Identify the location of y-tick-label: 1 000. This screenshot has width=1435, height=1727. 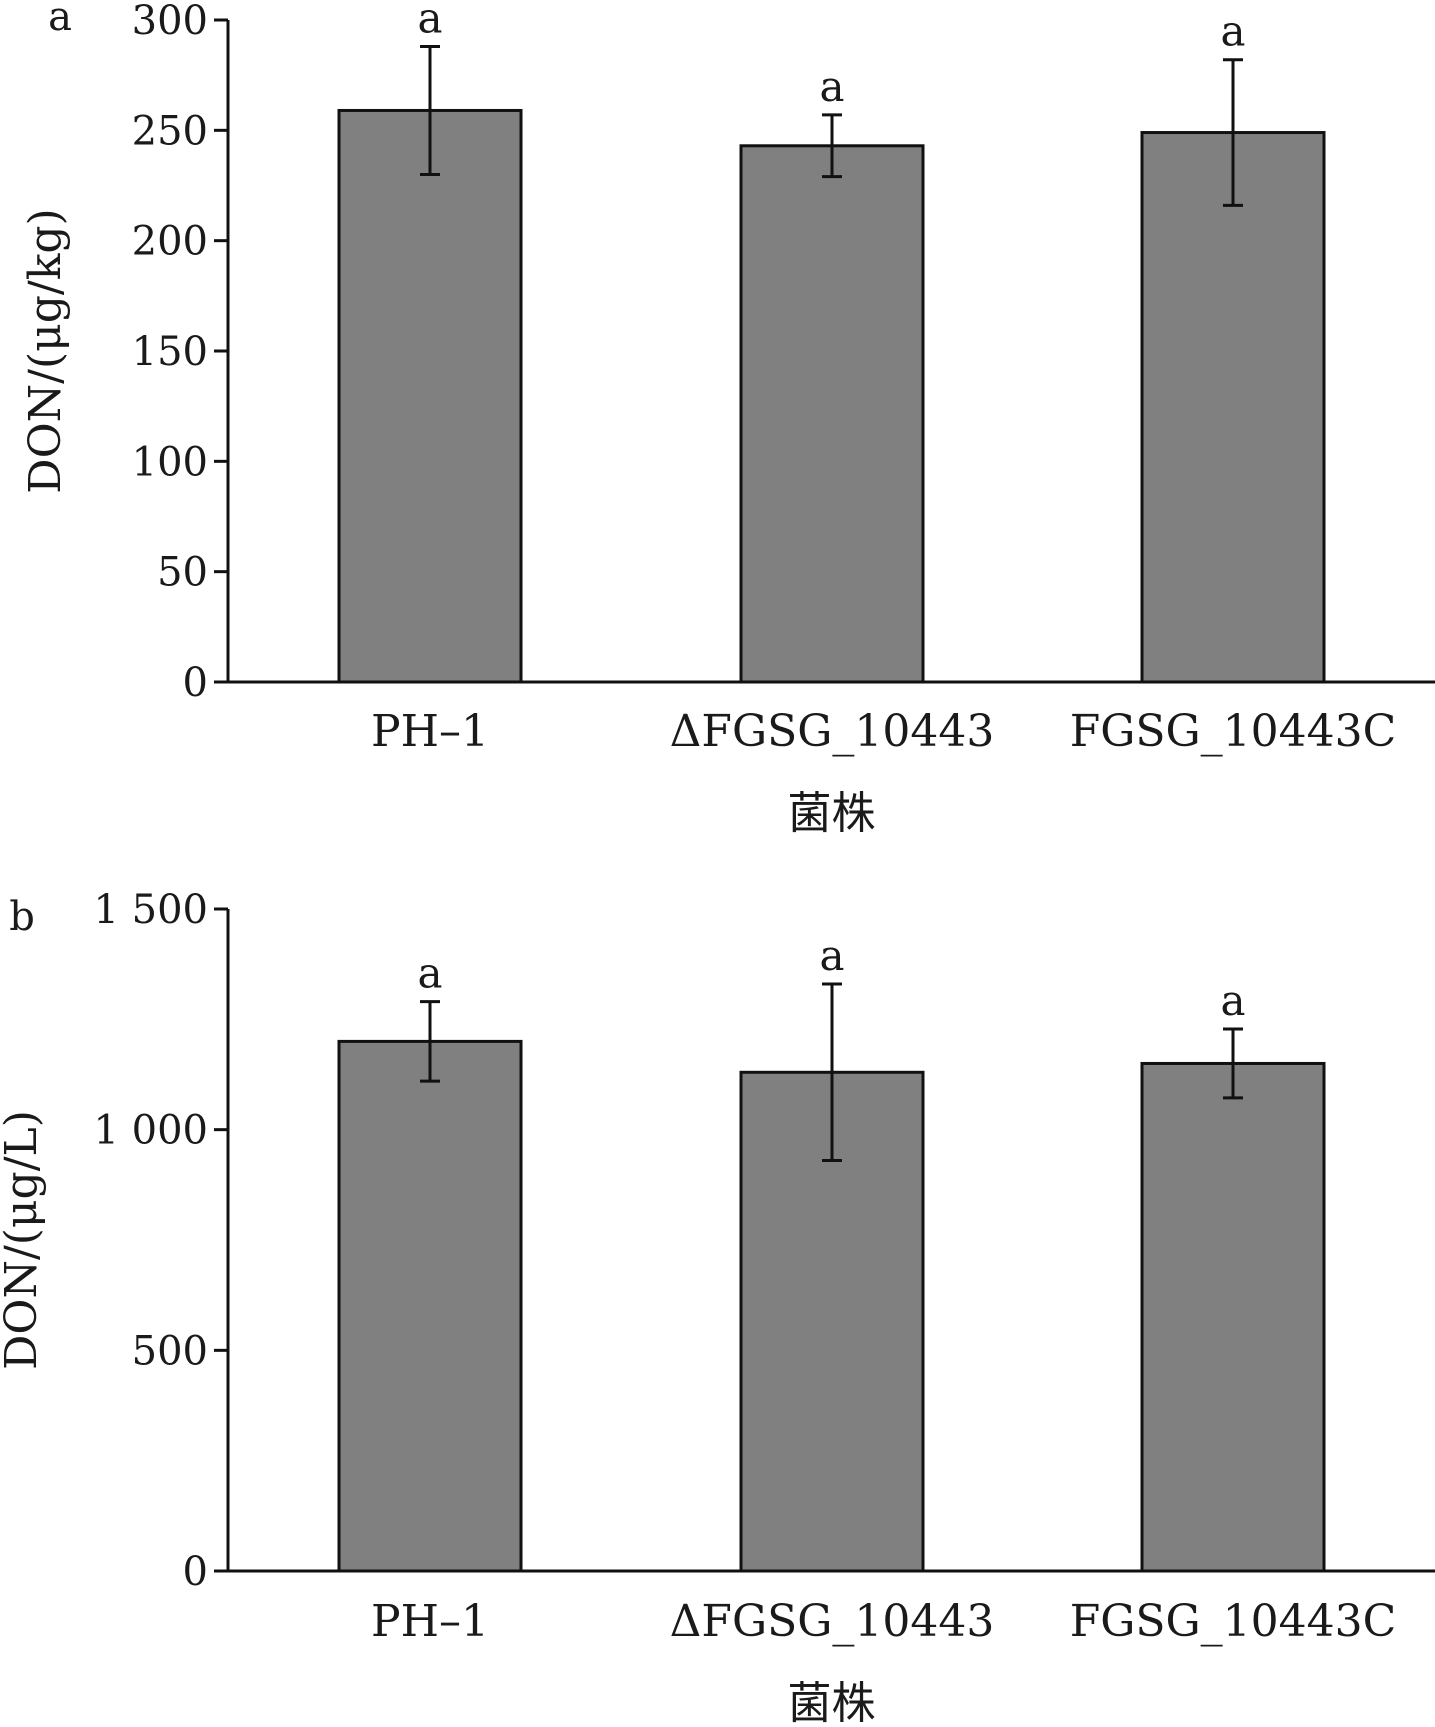
(150, 1131).